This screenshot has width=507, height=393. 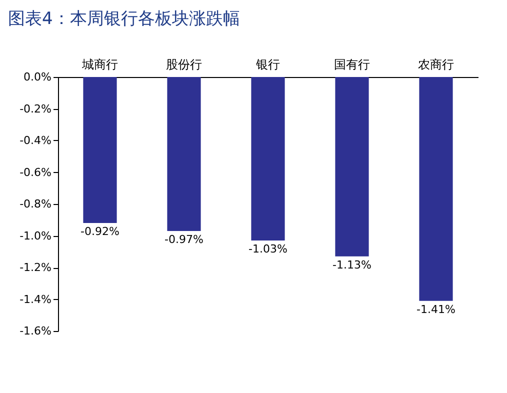 What do you see at coordinates (38, 77) in the screenshot?
I see `y-tick-label: 0.0%` at bounding box center [38, 77].